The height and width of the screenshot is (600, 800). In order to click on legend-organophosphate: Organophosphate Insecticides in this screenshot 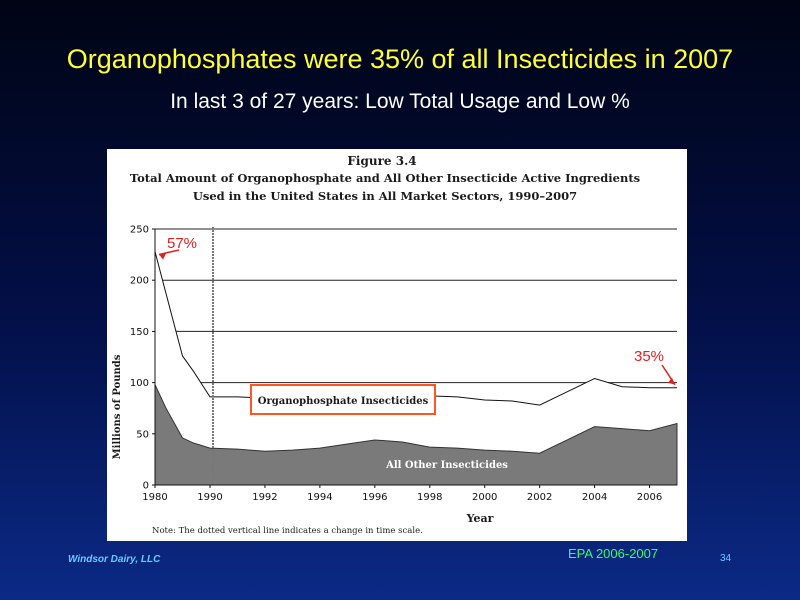, I will do `click(343, 401)`.